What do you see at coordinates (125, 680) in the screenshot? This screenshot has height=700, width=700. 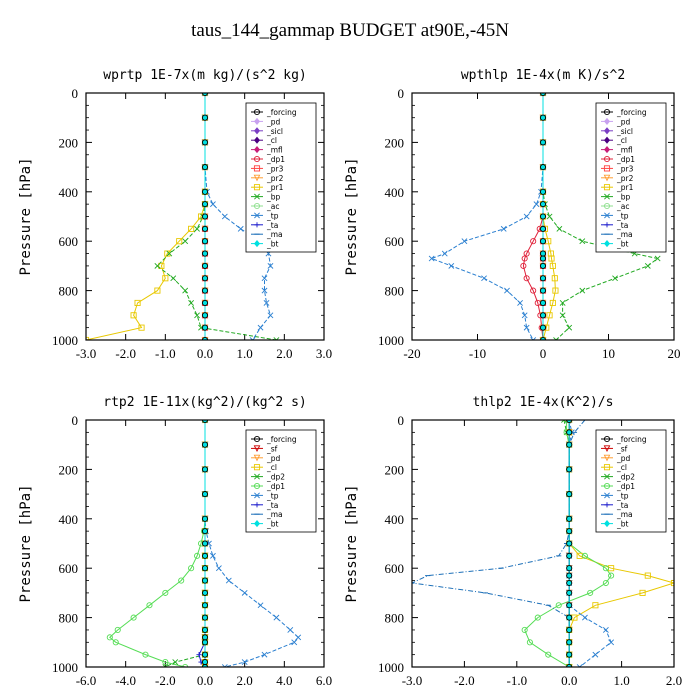 I see `x-tick-label: -4.0` at bounding box center [125, 680].